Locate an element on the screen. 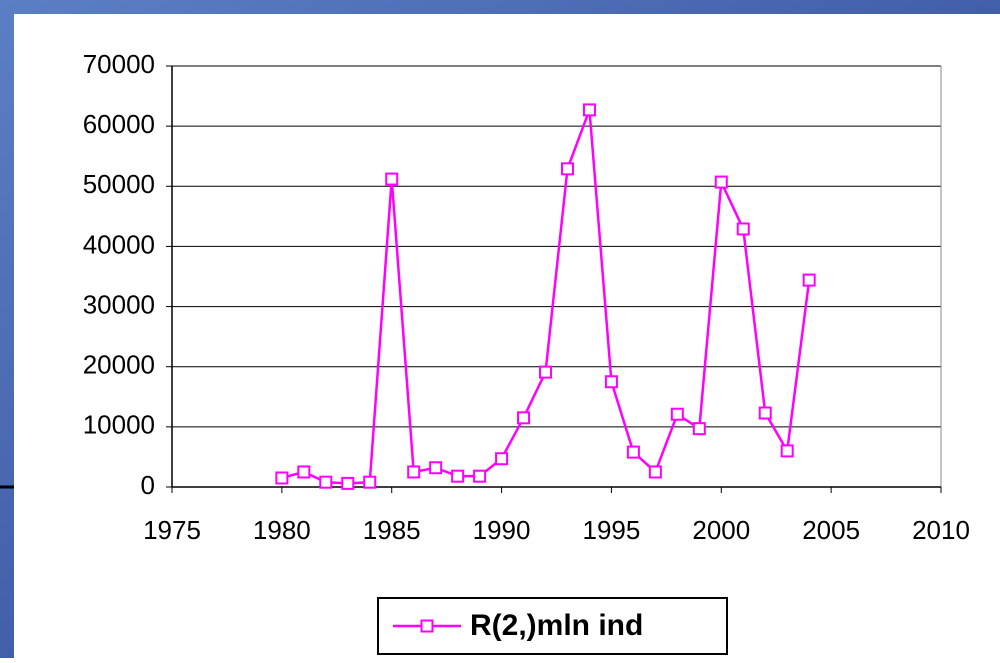  x-tick-label: 2005 is located at coordinates (831, 530).